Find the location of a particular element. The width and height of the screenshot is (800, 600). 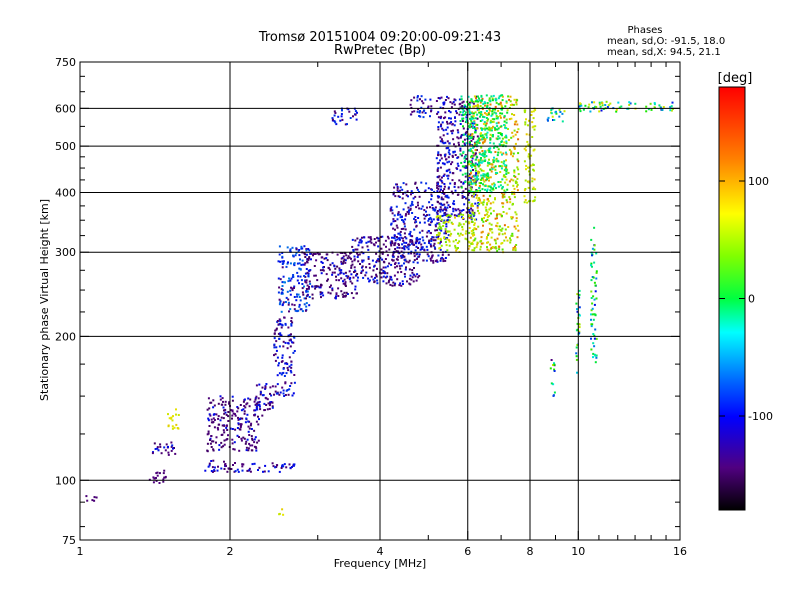

stats-line-x: mean, sd,X: 94.5, 21.1 is located at coordinates (664, 52).